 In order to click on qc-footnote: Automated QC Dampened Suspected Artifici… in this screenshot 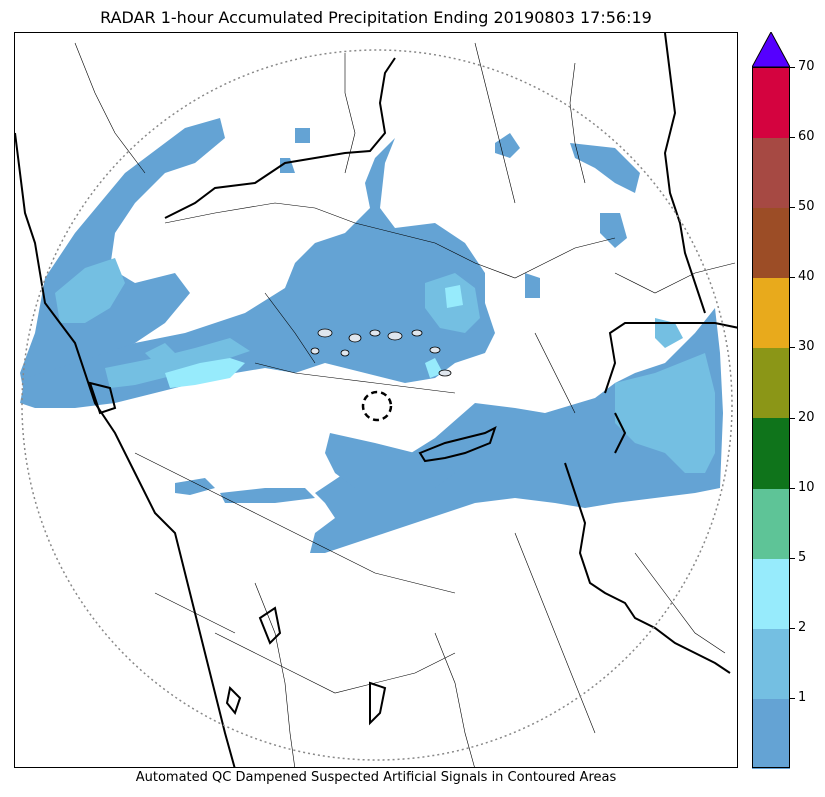, I will do `click(376, 777)`.